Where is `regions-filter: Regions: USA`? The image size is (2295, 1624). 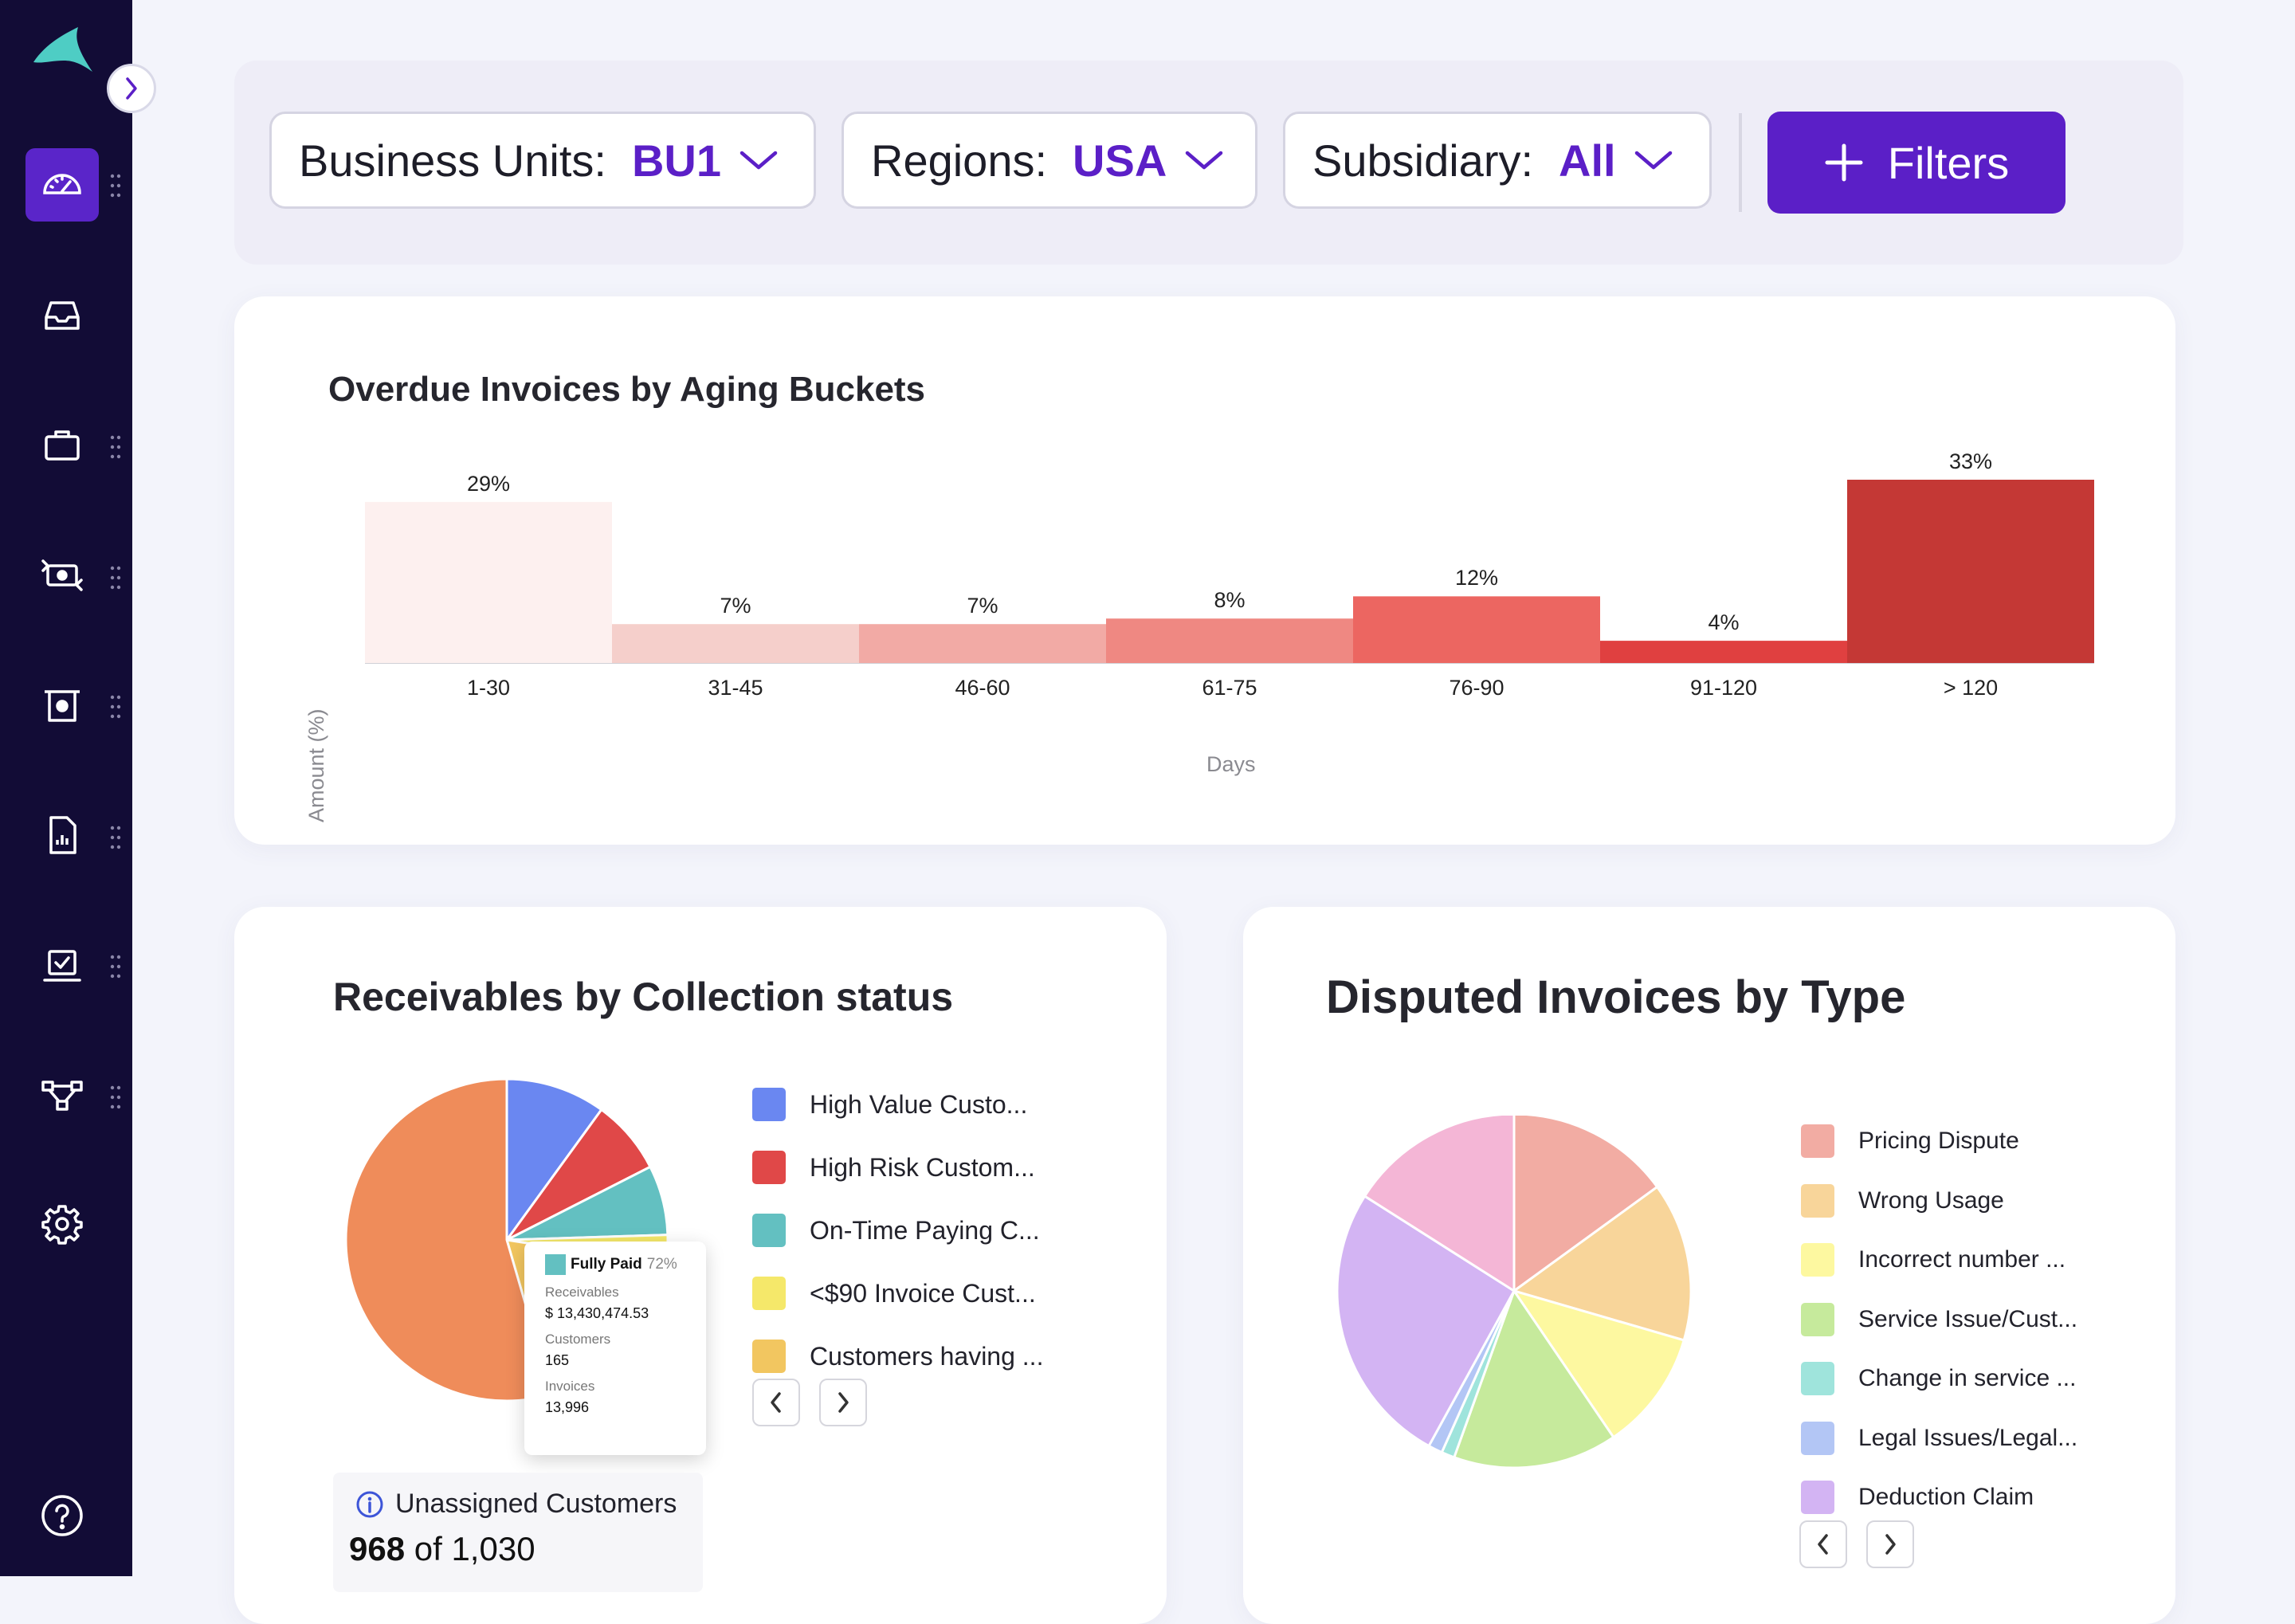 regions-filter: Regions: USA is located at coordinates (1049, 160).